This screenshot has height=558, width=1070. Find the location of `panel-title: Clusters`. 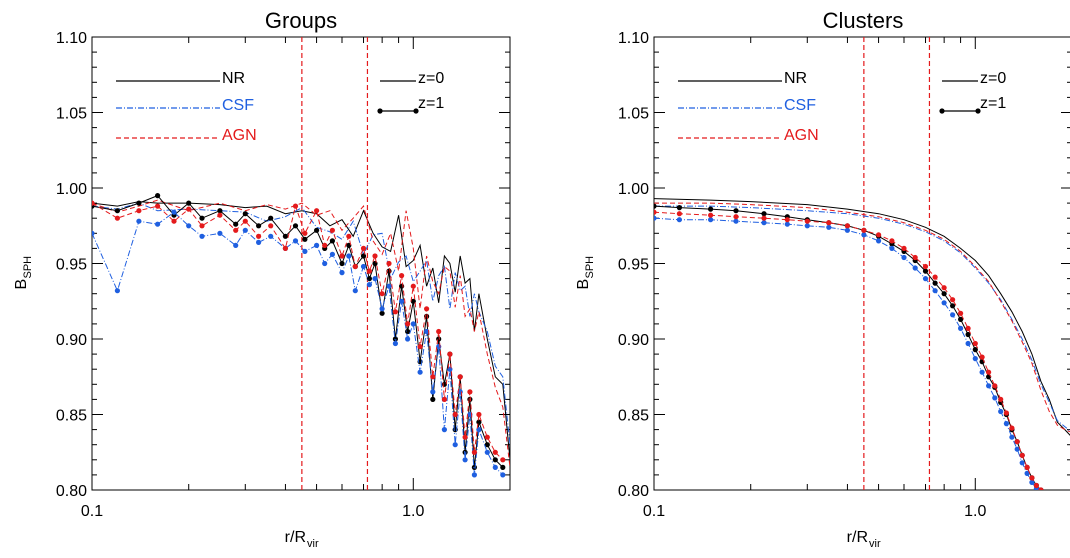

panel-title: Clusters is located at coordinates (863, 20).